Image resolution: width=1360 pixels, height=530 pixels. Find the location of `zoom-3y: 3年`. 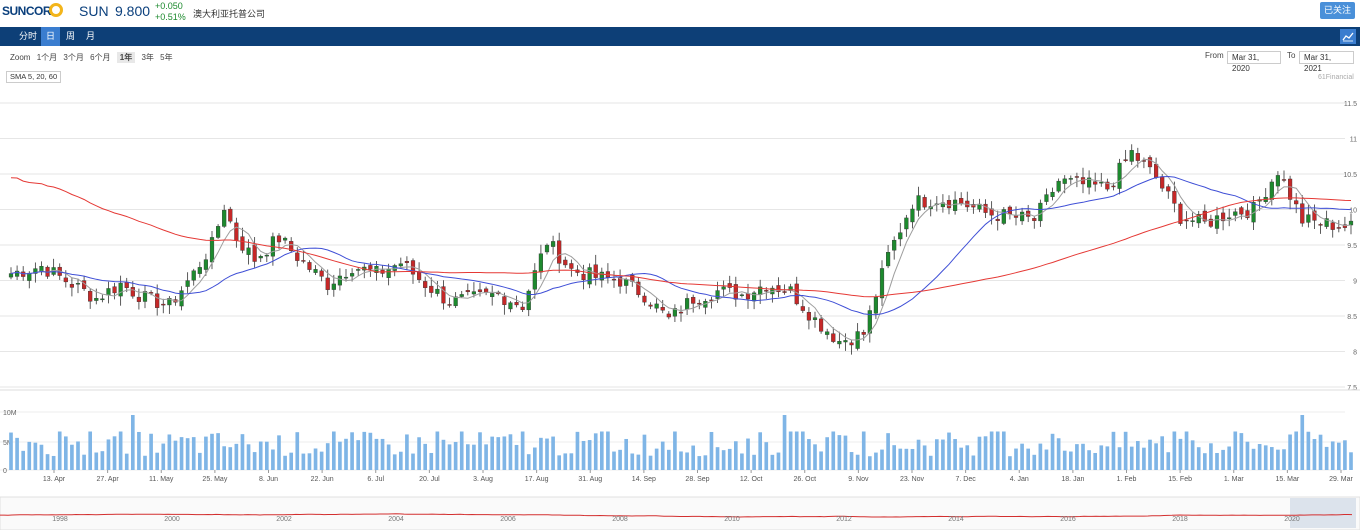

zoom-3y: 3年 is located at coordinates (147, 57).